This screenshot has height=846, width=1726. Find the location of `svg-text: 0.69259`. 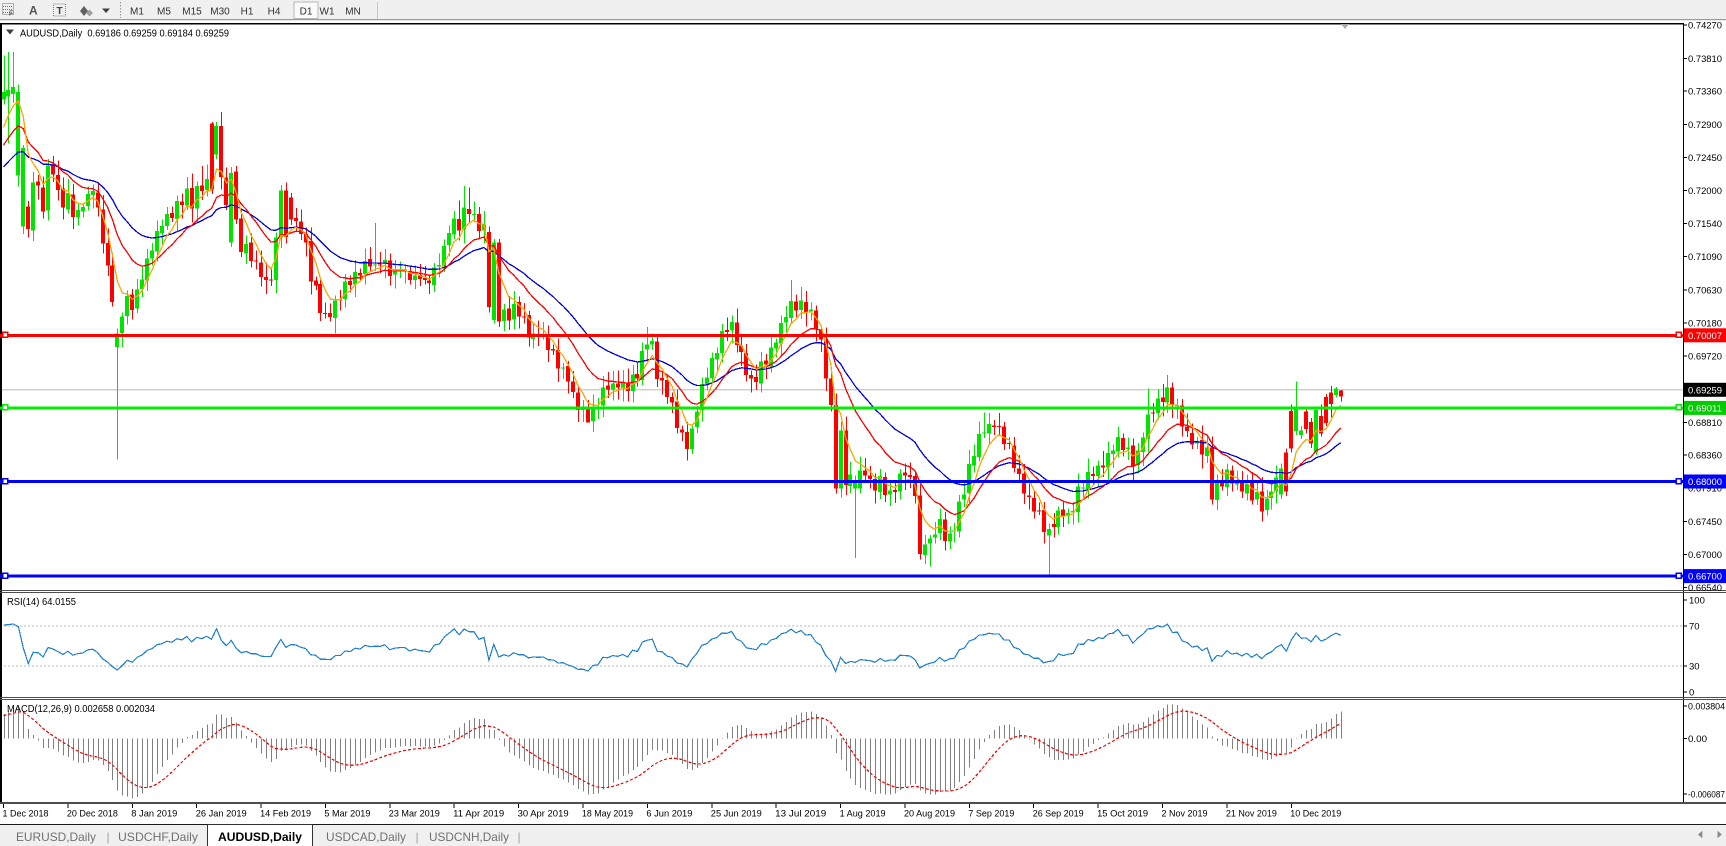

svg-text: 0.69259 is located at coordinates (1705, 390).